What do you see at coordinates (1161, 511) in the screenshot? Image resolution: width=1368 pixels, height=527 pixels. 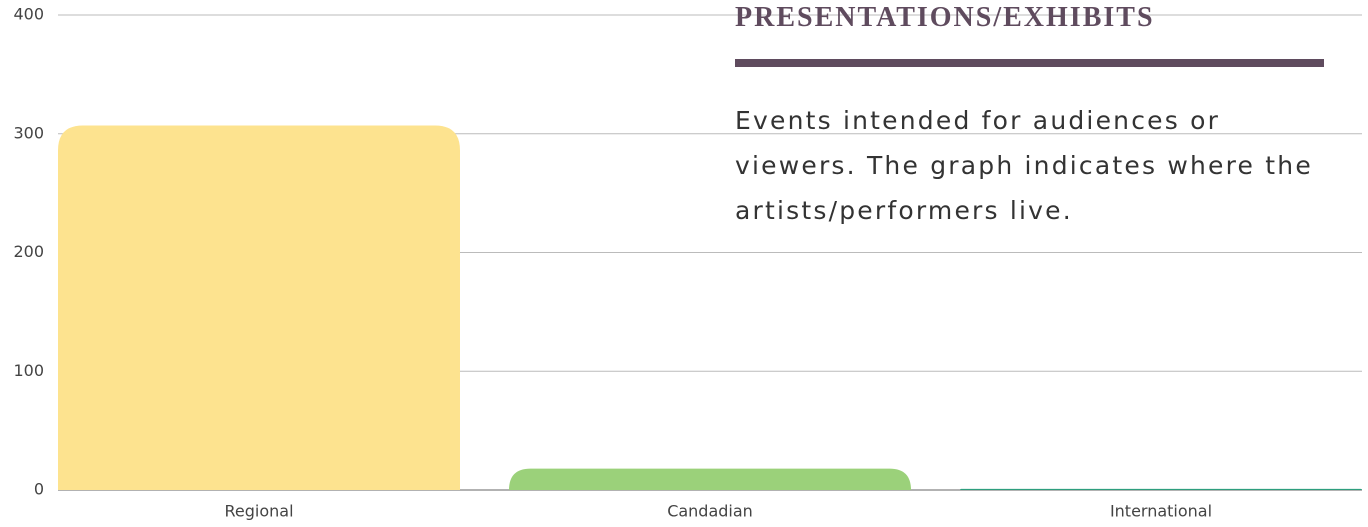 I see `x-tick-label: International` at bounding box center [1161, 511].